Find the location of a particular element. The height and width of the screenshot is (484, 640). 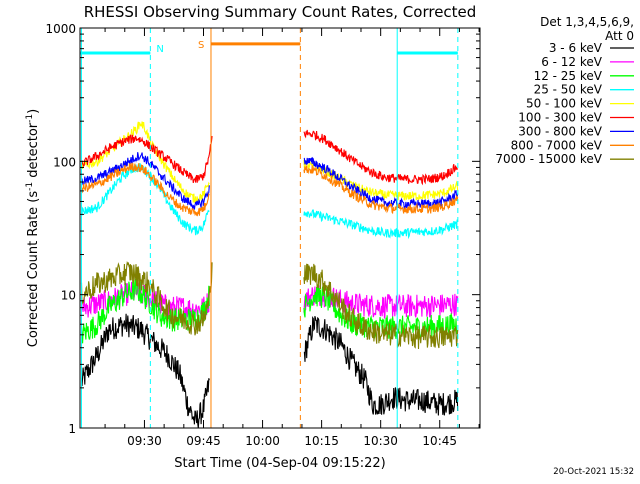

legend-header-line2: Att 0 is located at coordinates (619, 36).